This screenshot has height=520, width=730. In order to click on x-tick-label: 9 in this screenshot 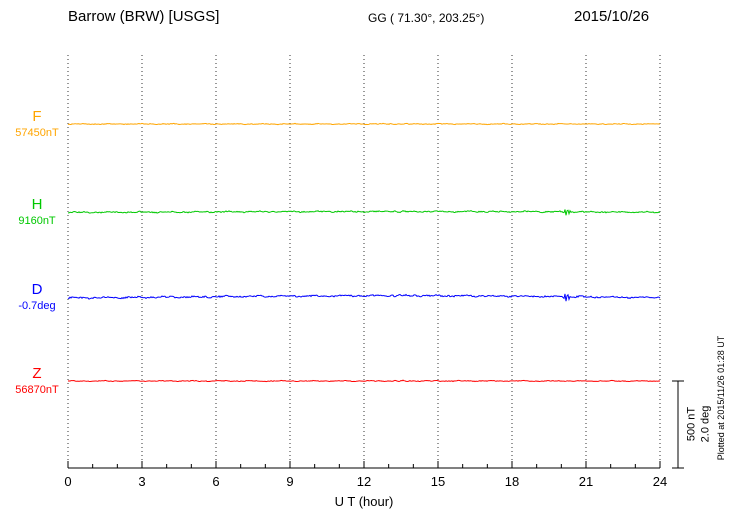, I will do `click(289, 481)`.